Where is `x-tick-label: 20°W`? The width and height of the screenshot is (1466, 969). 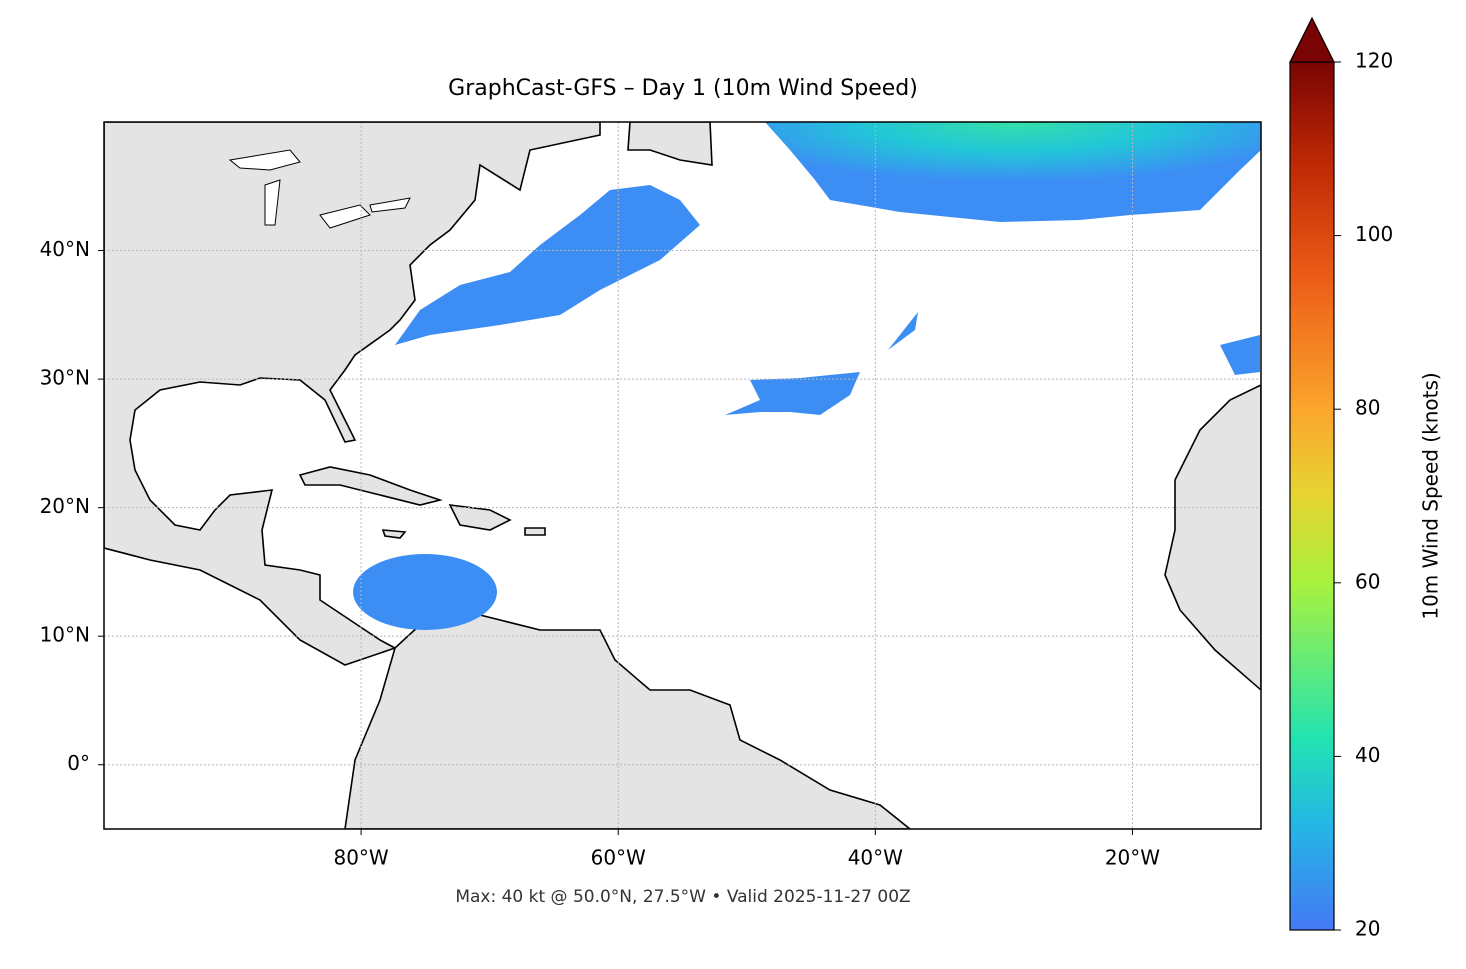 x-tick-label: 20°W is located at coordinates (1132, 858).